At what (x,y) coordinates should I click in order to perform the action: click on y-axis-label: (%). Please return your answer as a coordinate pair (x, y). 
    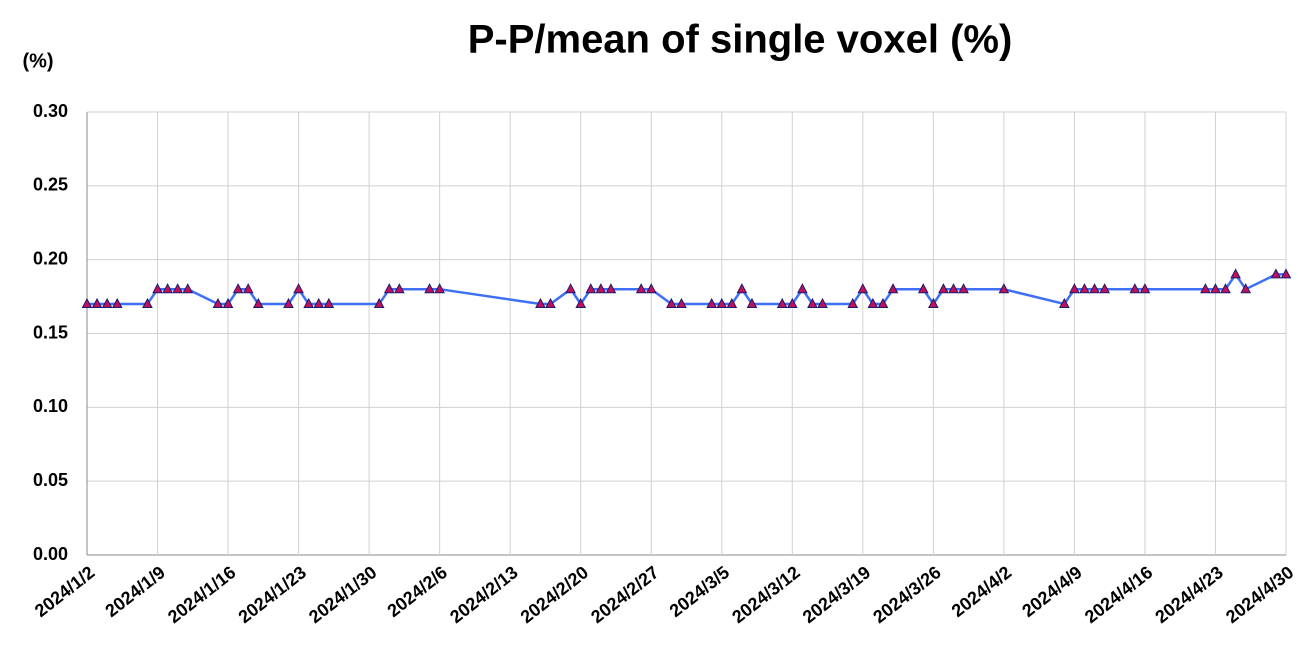
    Looking at the image, I should click on (37, 61).